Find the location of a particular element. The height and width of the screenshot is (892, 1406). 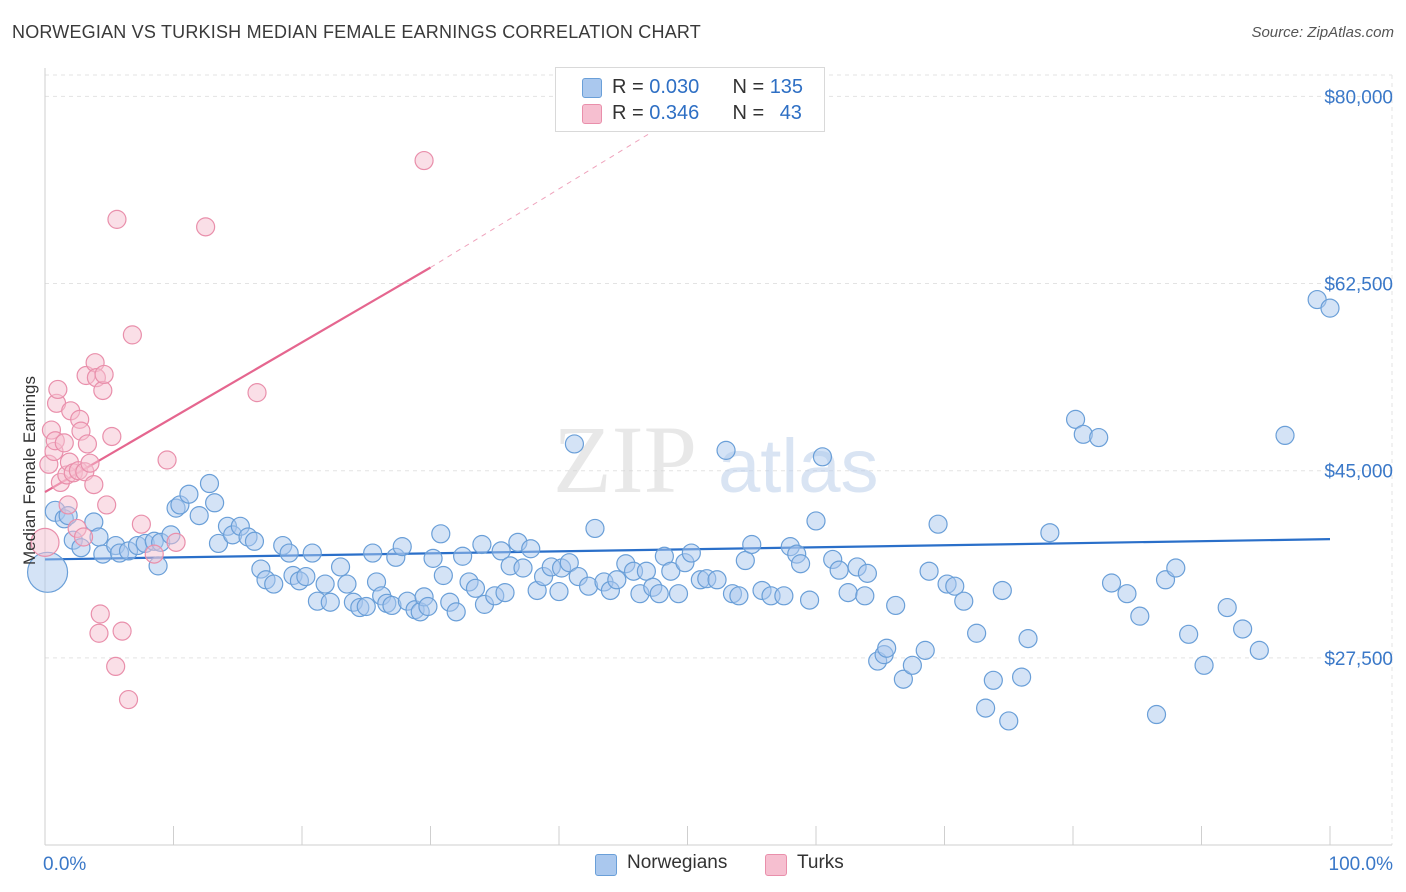

source-credit: Source: ZipAtlas.com is located at coordinates (1322, 32).